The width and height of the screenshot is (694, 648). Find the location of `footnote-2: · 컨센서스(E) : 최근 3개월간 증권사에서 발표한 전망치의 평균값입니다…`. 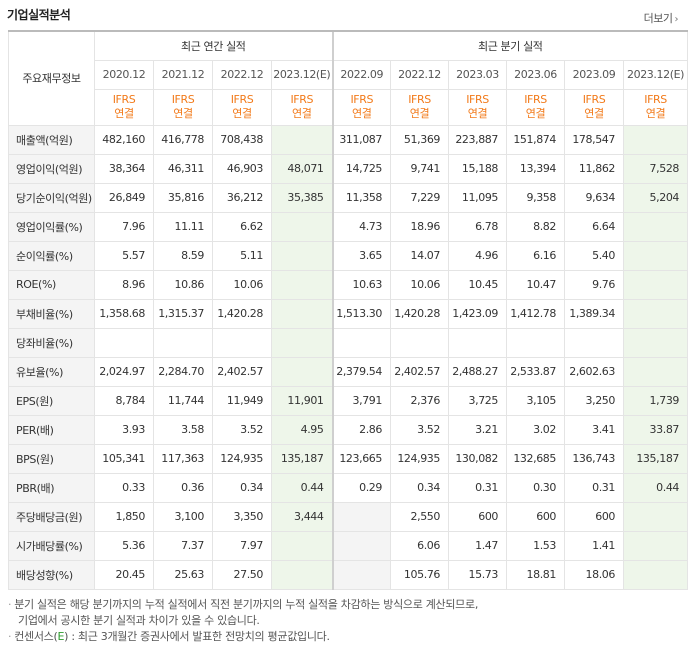

footnote-2: · 컨센서스(E) : 최근 3개월간 증권사에서 발표한 전망치의 평균값입니다… is located at coordinates (169, 636).